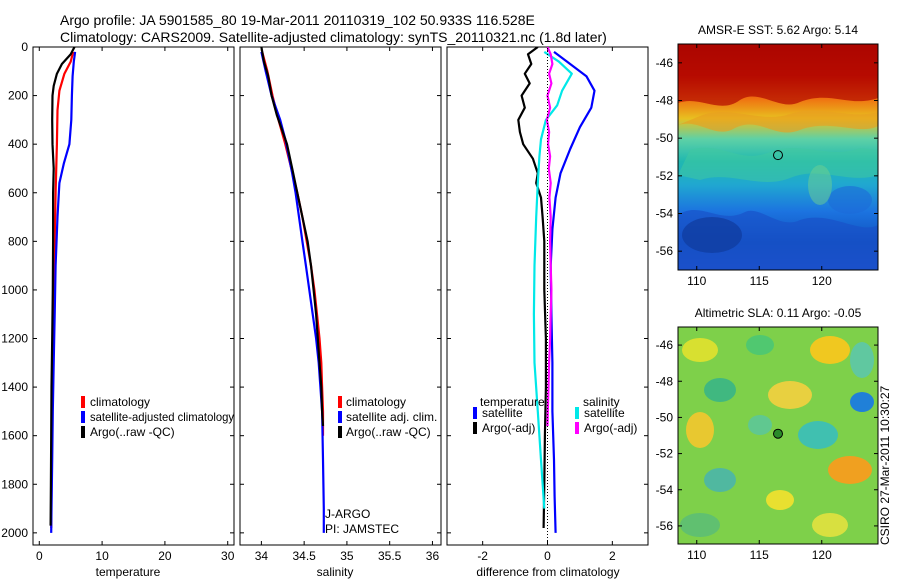 This screenshot has width=900, height=580. Describe the element at coordinates (228, 556) in the screenshot. I see `x-tick-label: 30` at that location.